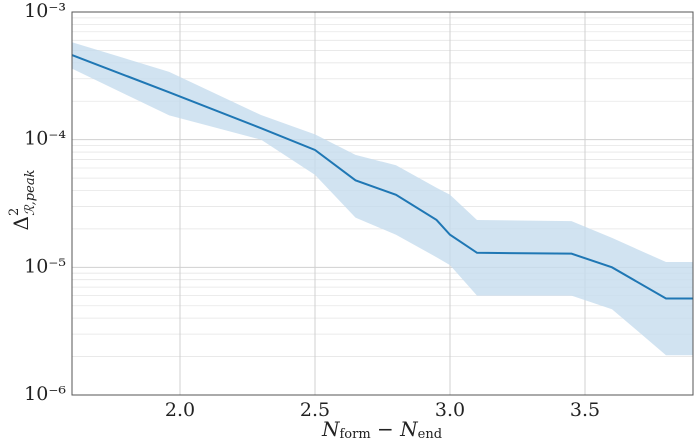 The height and width of the screenshot is (448, 698). What do you see at coordinates (45, 266) in the screenshot?
I see `y-tick-label: 10⁻⁵` at bounding box center [45, 266].